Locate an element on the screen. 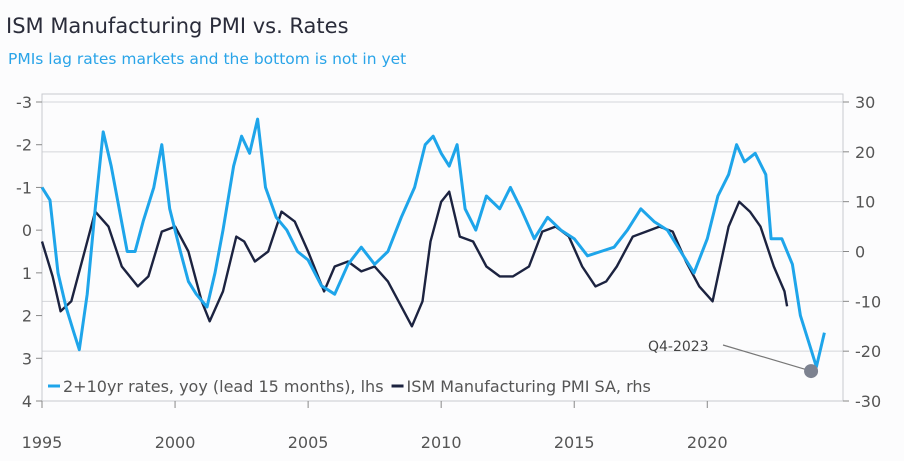 The height and width of the screenshot is (461, 904). left-tick-label: 4 is located at coordinates (27, 401).